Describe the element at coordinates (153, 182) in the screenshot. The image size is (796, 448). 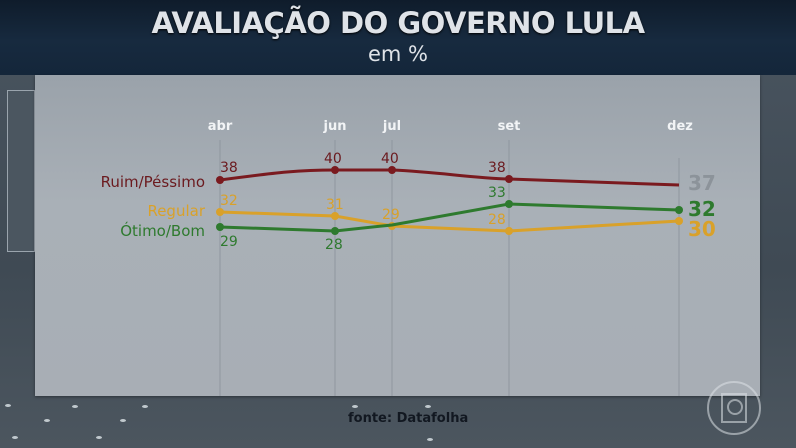
I see `legend-ruim: Ruim/Péssimo` at that location.